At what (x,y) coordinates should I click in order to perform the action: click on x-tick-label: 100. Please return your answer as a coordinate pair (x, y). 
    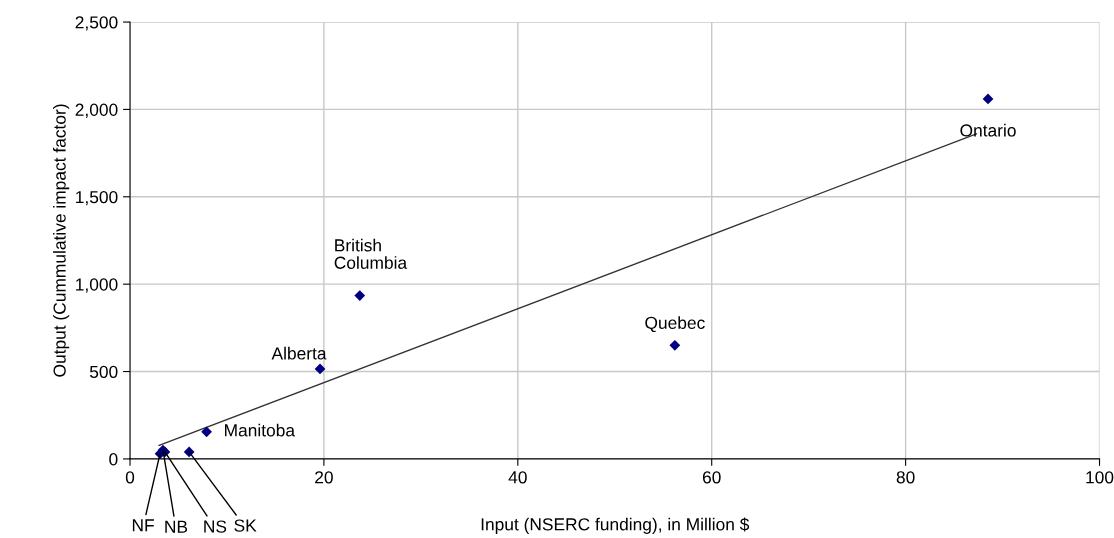
    Looking at the image, I should click on (1100, 477).